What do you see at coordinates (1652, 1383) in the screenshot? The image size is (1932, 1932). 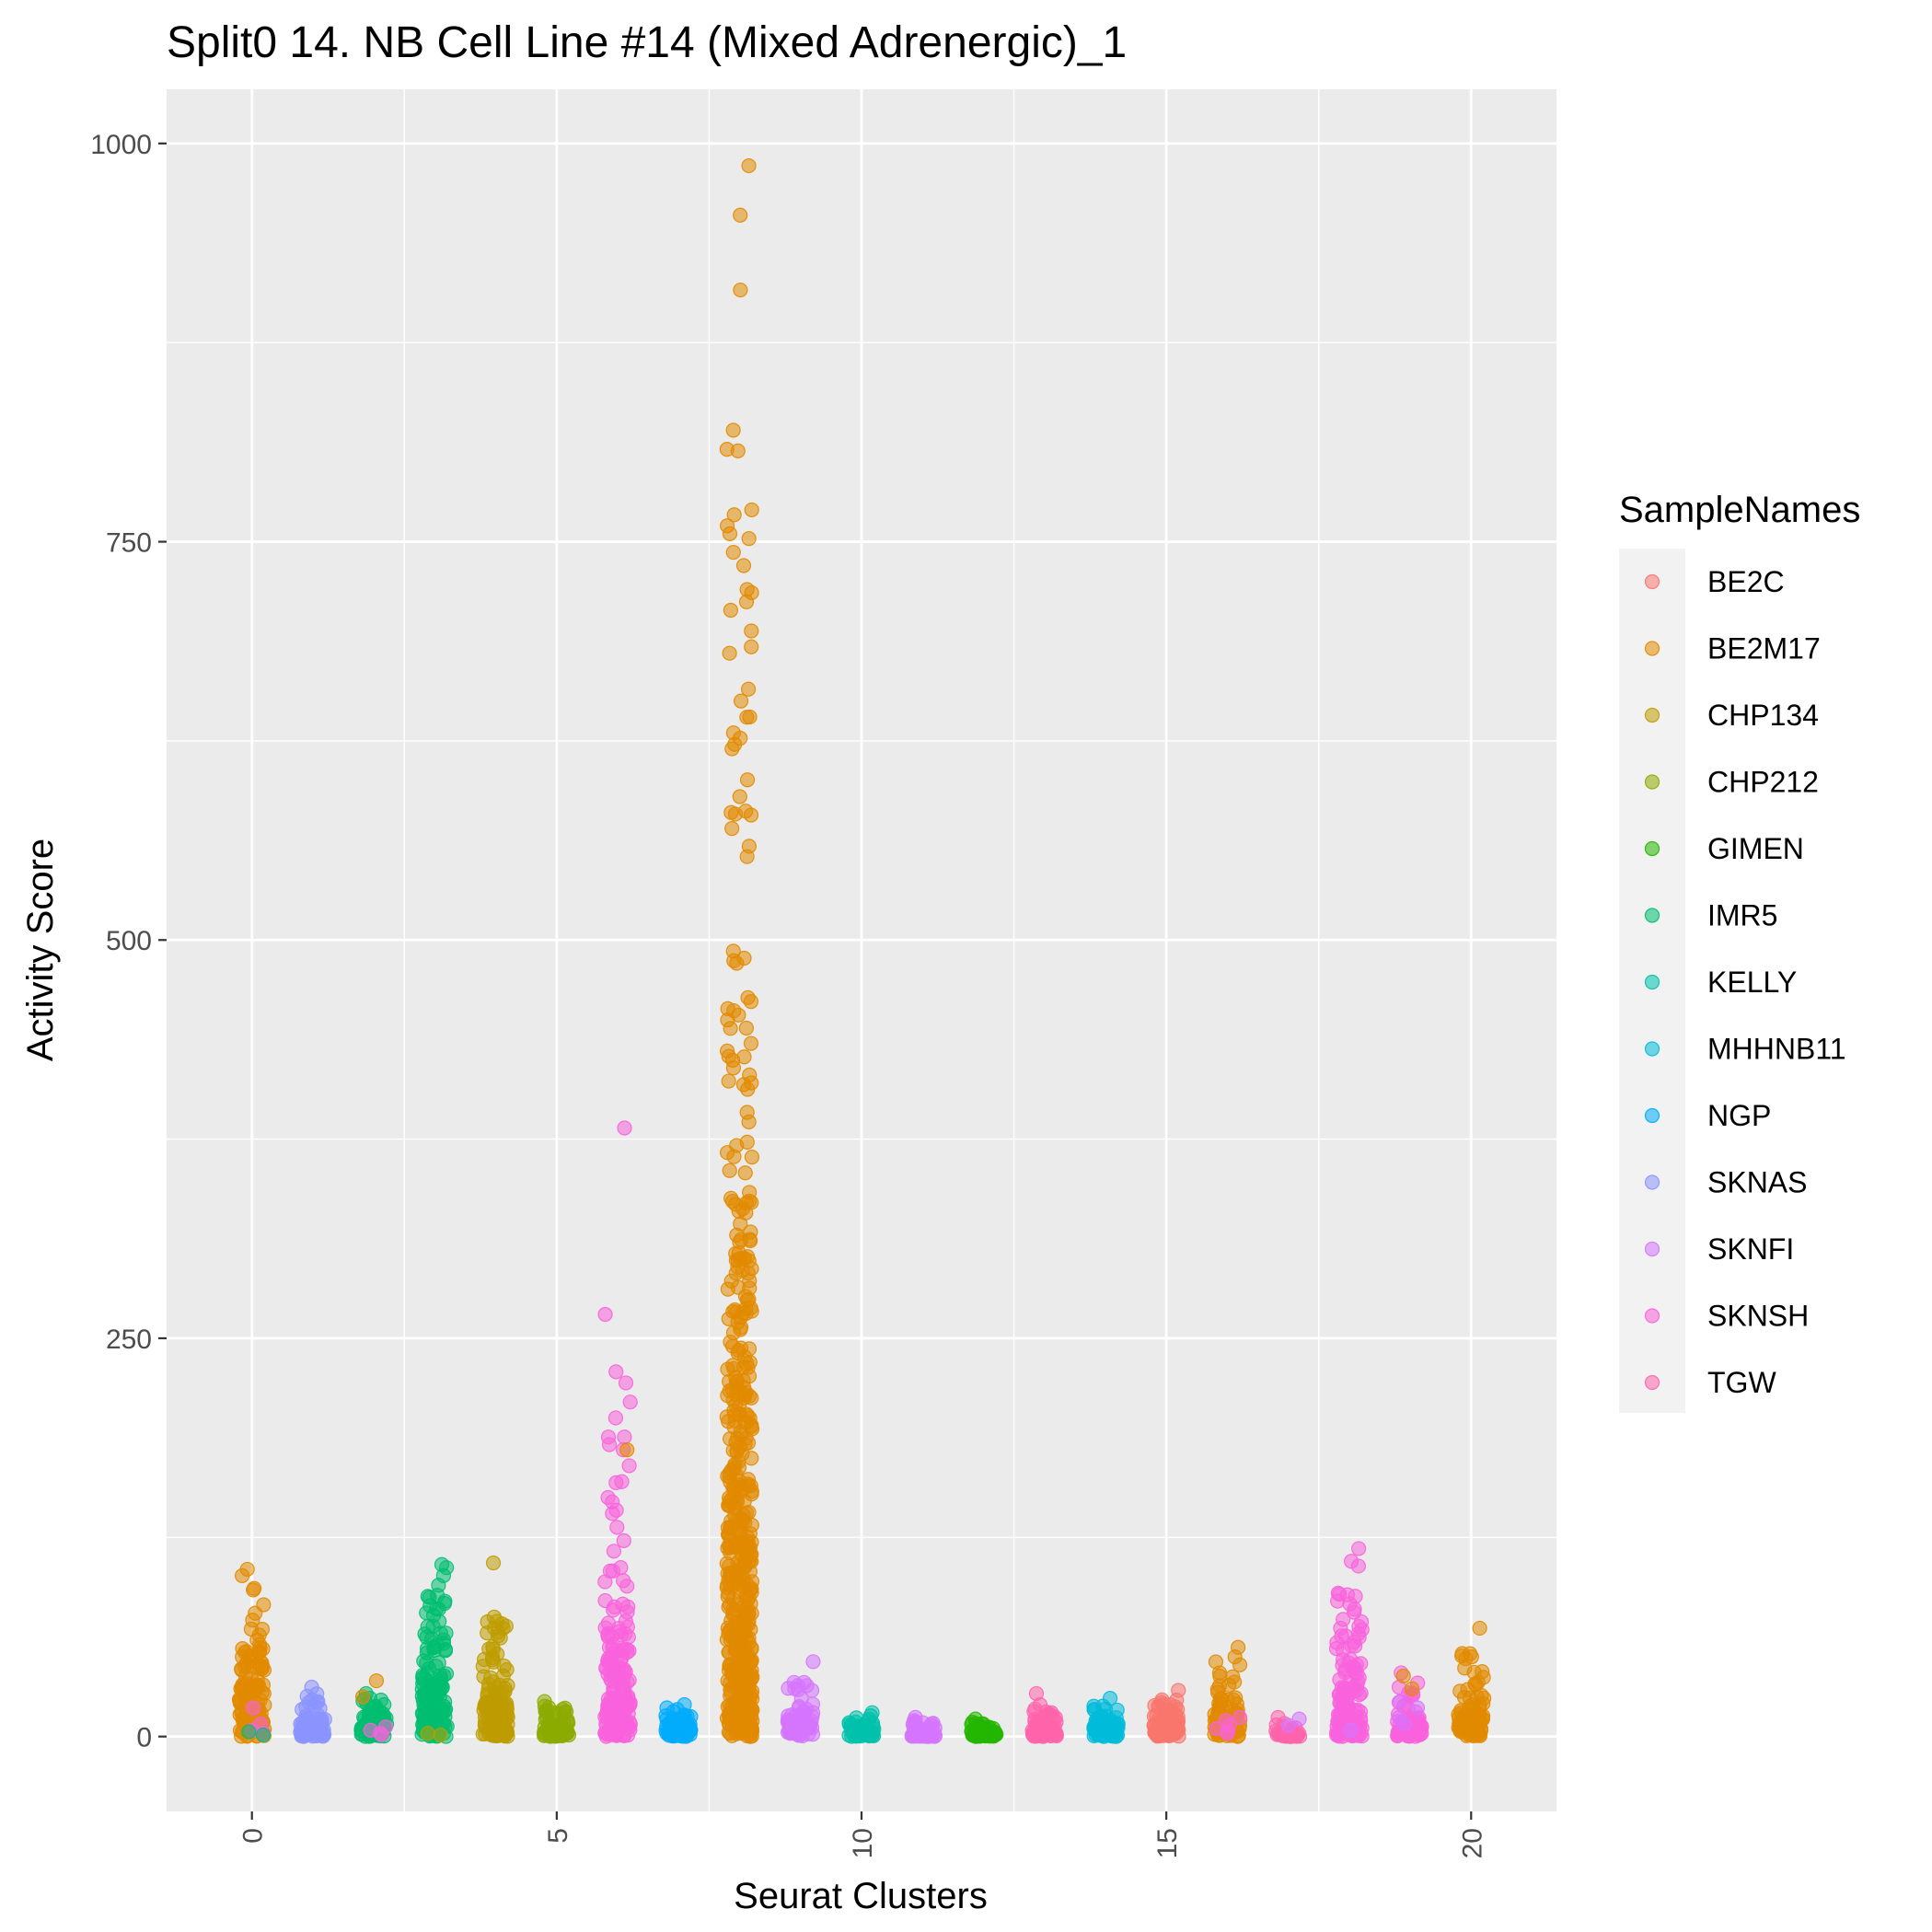 I see `legend-key-tgw` at bounding box center [1652, 1383].